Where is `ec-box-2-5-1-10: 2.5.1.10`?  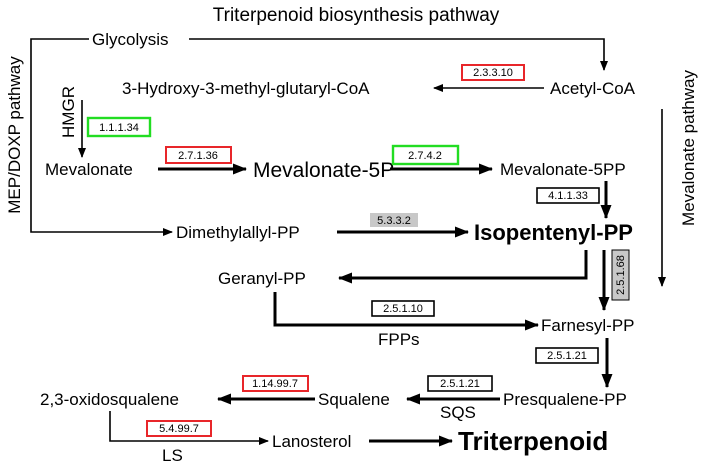
ec-box-2-5-1-10: 2.5.1.10 is located at coordinates (403, 308).